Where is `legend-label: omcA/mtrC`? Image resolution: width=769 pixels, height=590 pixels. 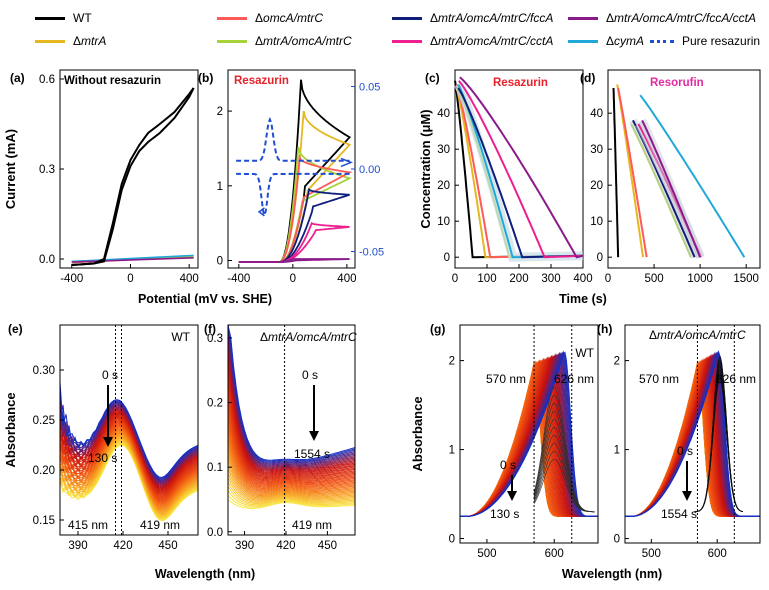 legend-label: omcA/mtrC is located at coordinates (293, 18).